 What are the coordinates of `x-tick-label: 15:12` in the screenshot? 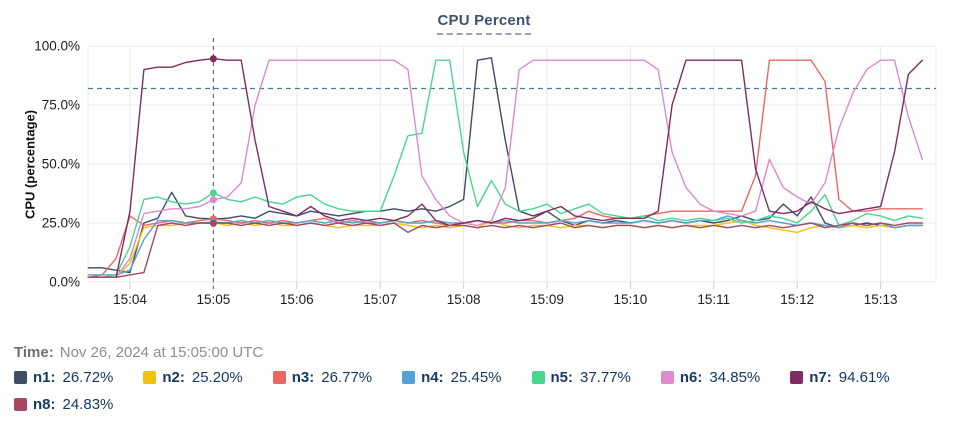 It's located at (797, 299).